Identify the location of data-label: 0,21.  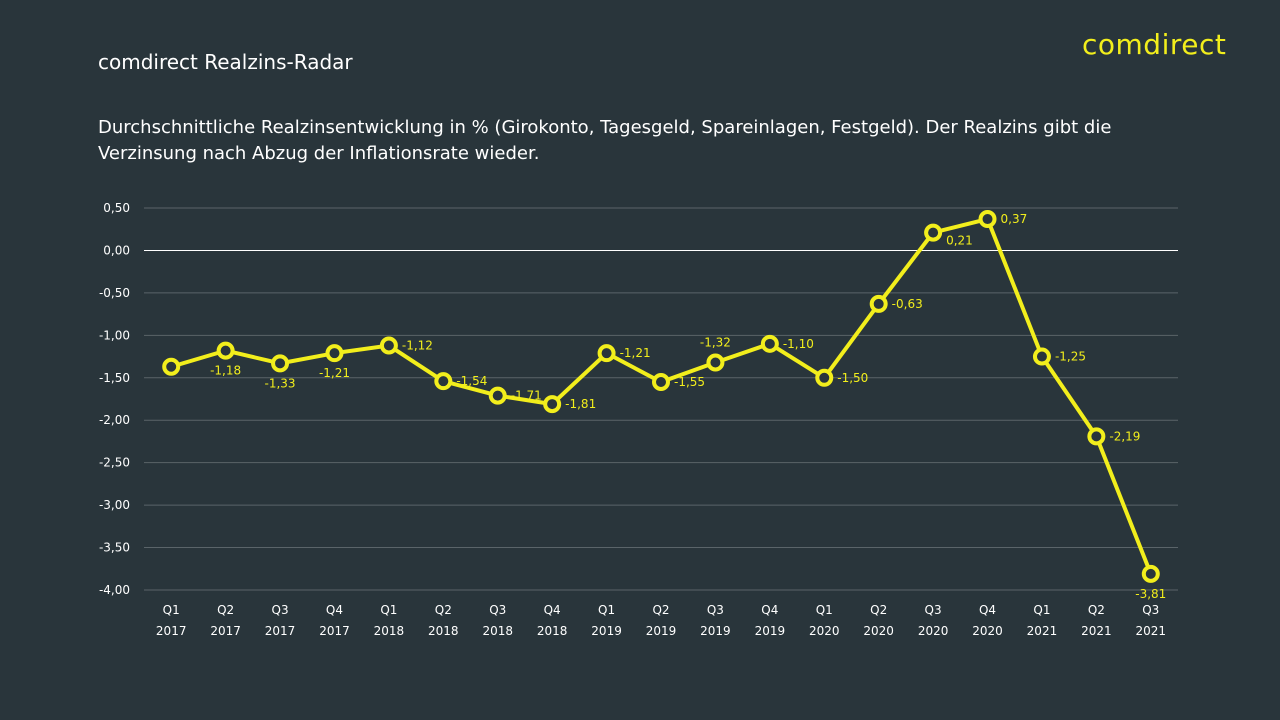
(959, 241).